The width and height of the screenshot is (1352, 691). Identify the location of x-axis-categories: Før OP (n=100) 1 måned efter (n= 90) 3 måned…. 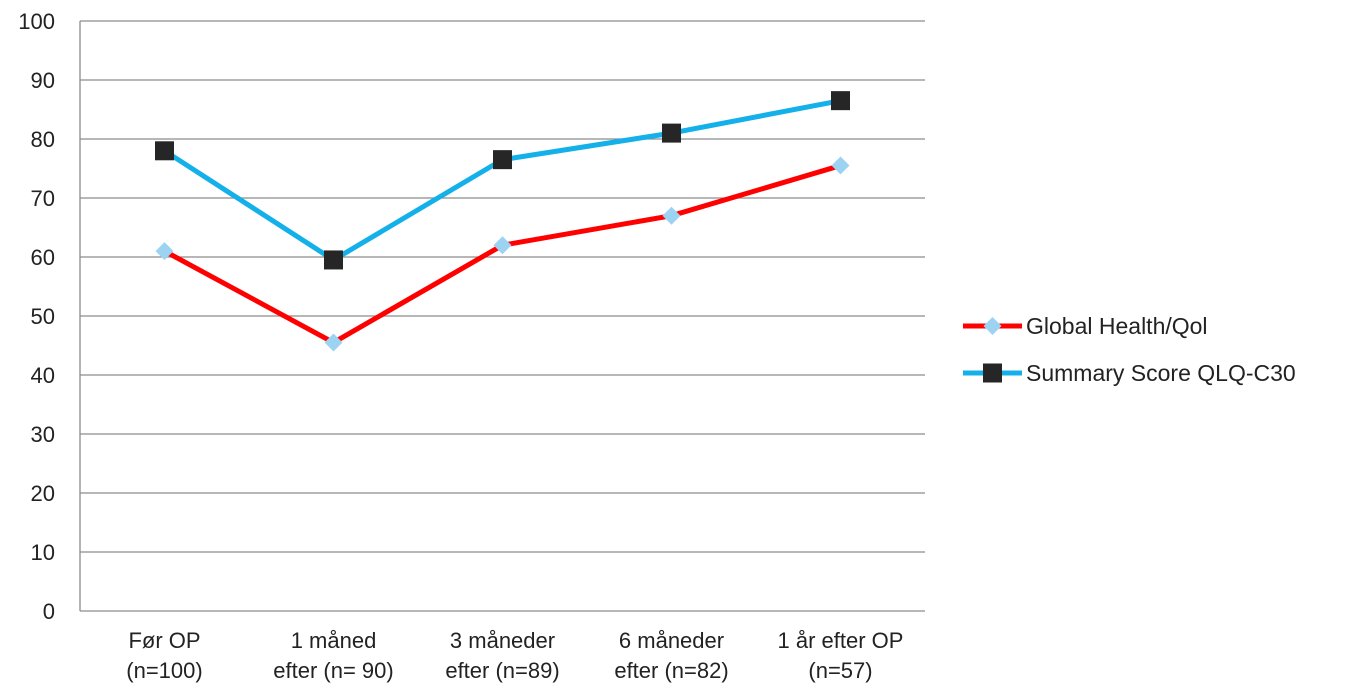
(514, 655).